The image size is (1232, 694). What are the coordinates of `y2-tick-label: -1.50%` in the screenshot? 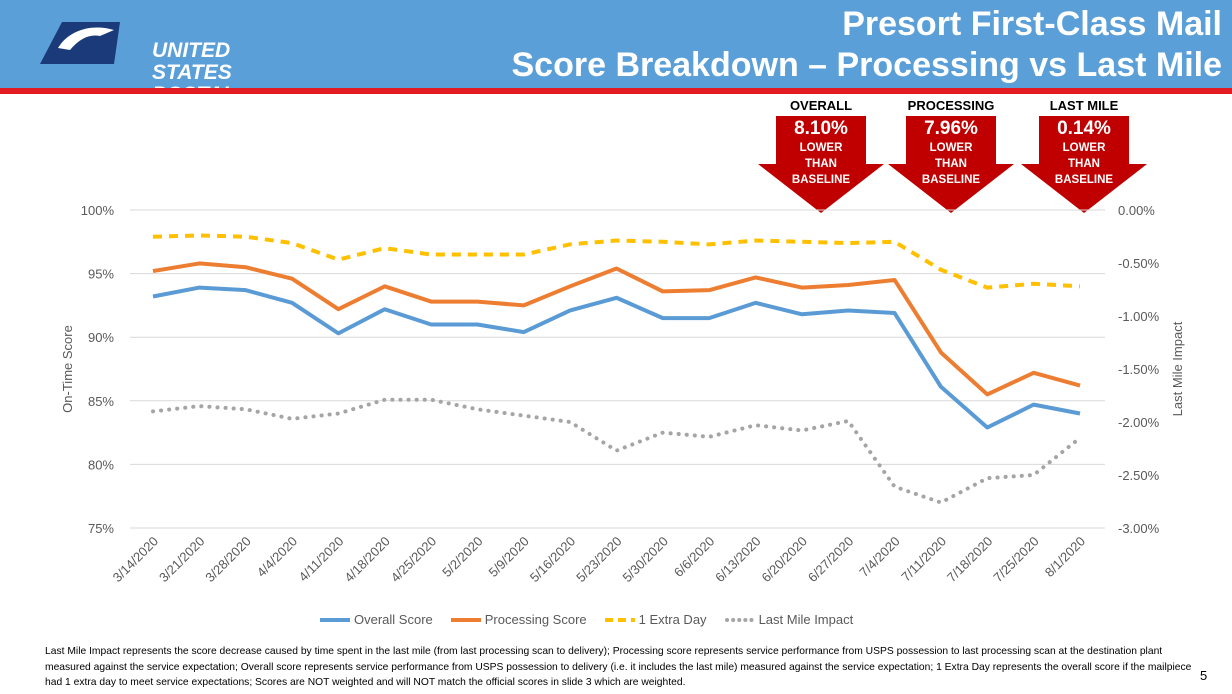 It's located at (1139, 369).